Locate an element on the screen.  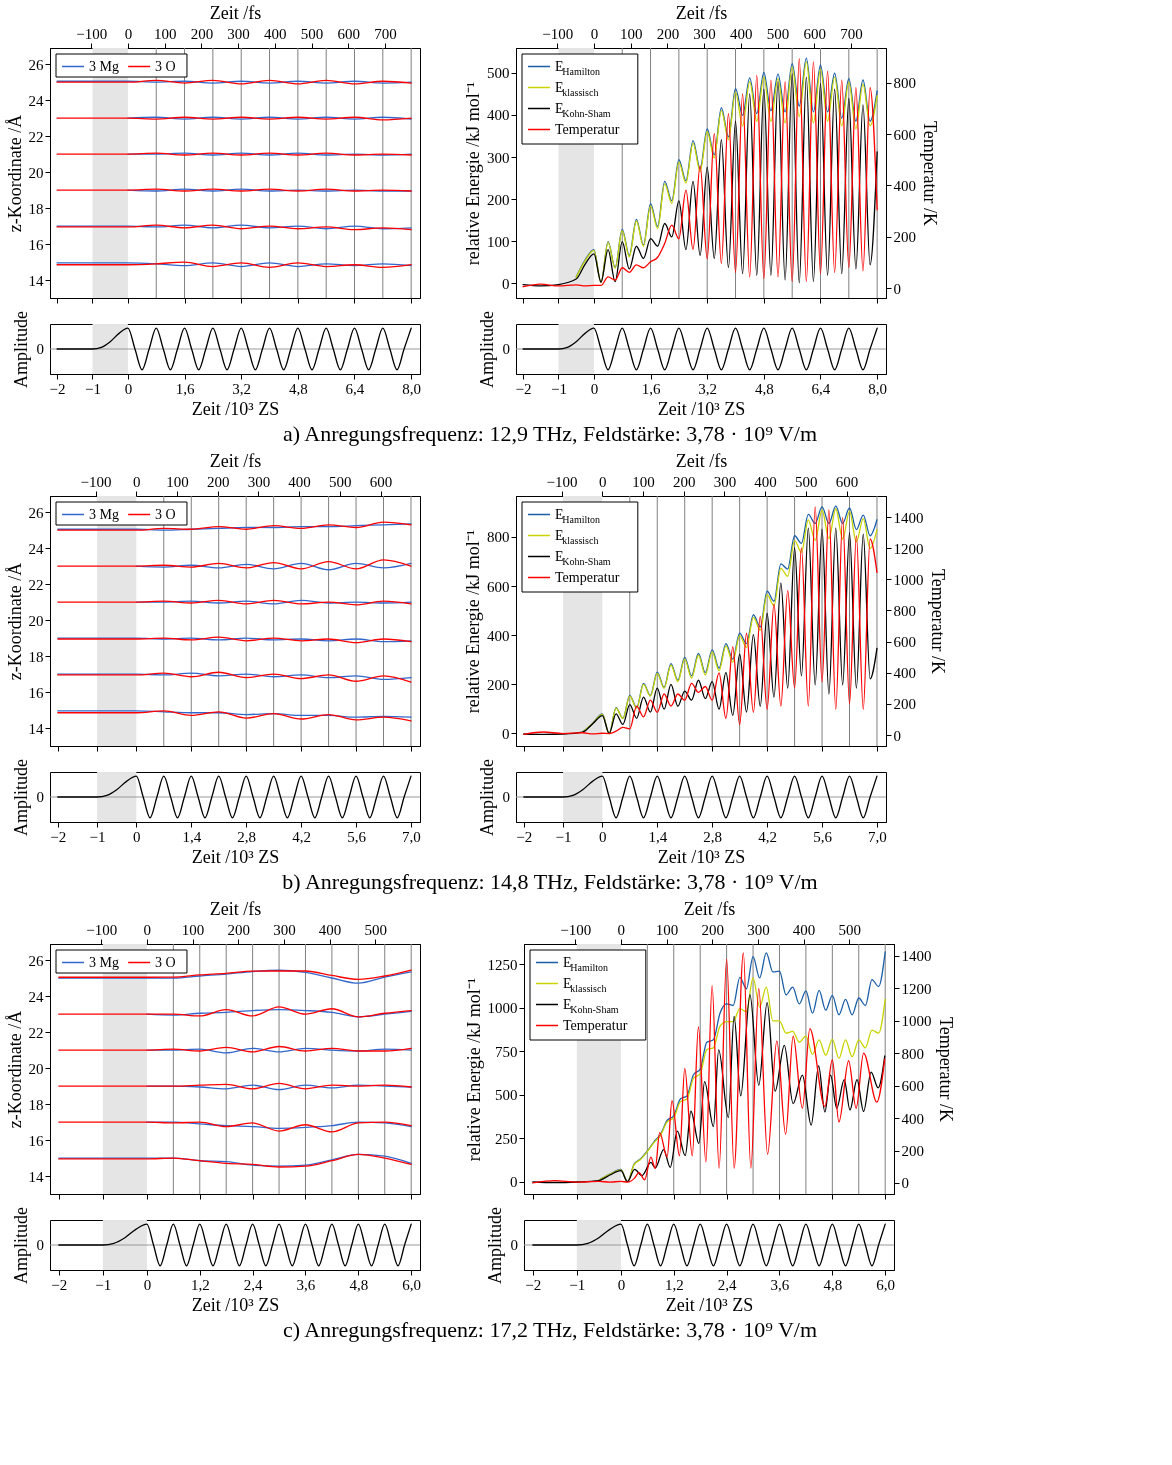
y-tick-label: 24 is located at coordinates (36, 100).